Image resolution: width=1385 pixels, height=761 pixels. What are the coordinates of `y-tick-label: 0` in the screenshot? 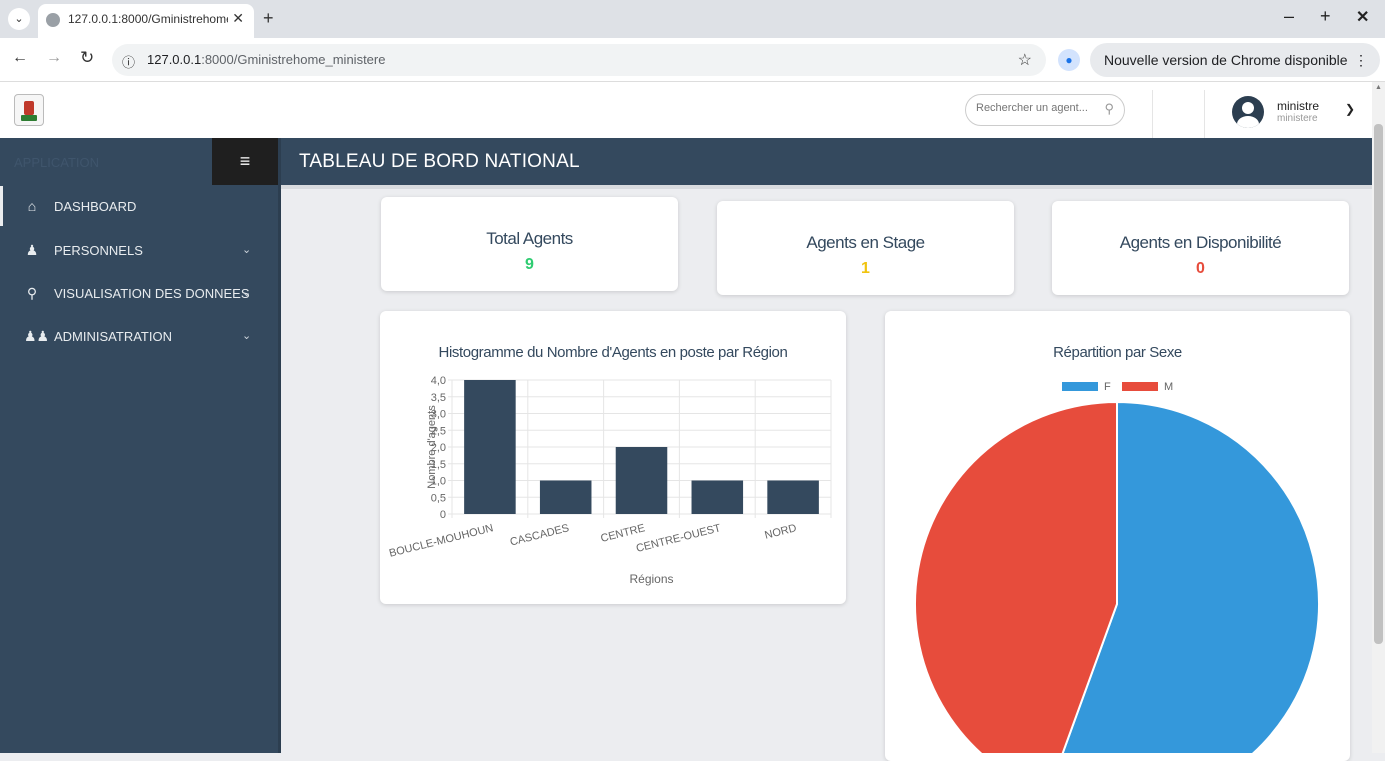 It's located at (443, 515).